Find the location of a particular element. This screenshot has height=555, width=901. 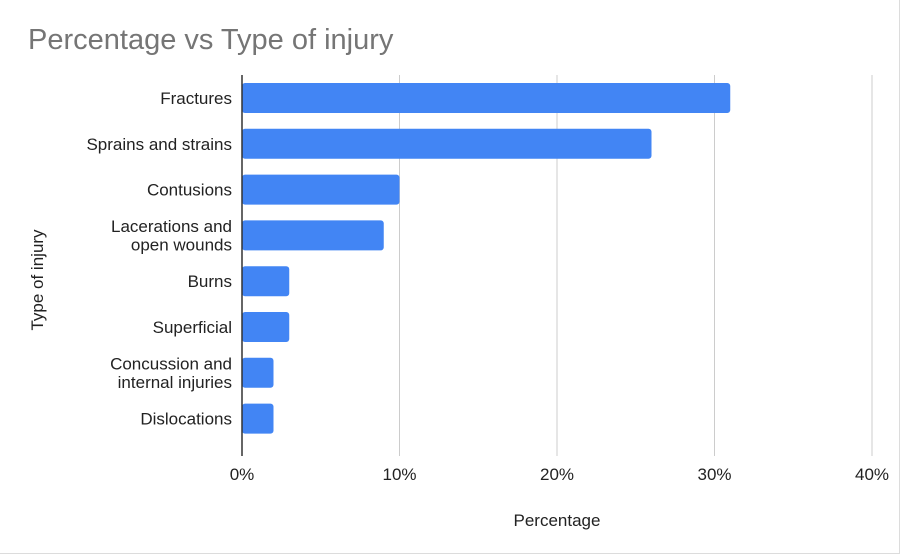

chart-title: Percentage vs Type of injury is located at coordinates (211, 40).